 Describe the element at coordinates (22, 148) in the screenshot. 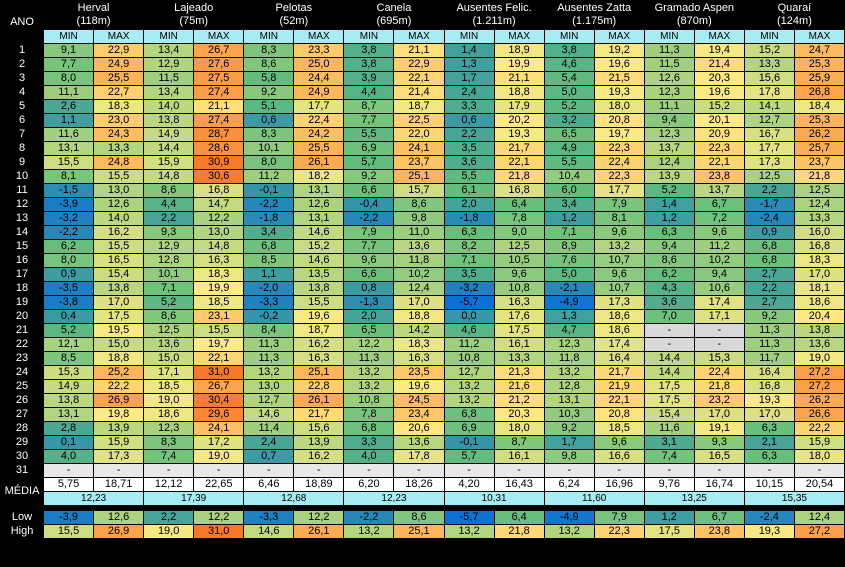

I see `row-label: 8` at that location.